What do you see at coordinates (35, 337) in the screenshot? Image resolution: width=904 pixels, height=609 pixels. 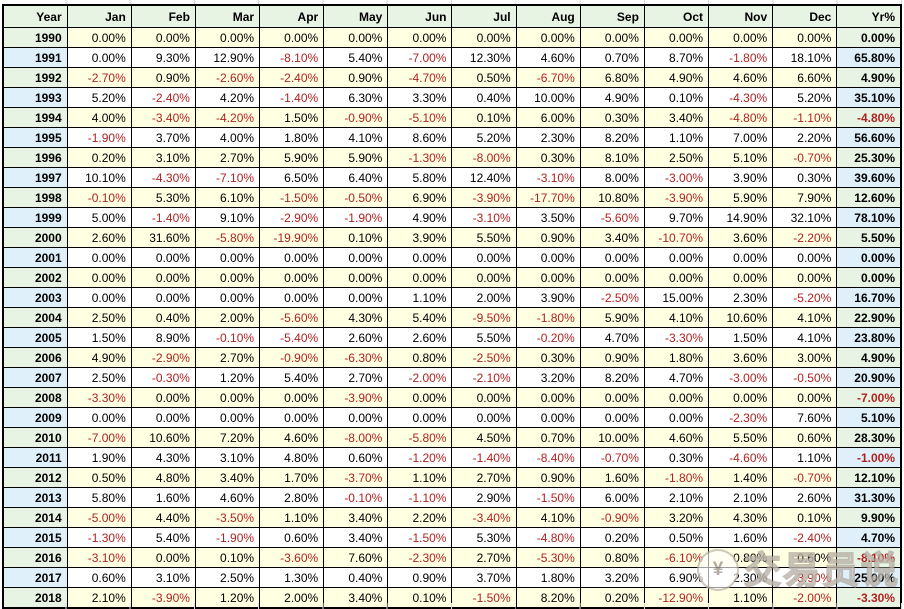 I see `year-cell: 2005` at bounding box center [35, 337].